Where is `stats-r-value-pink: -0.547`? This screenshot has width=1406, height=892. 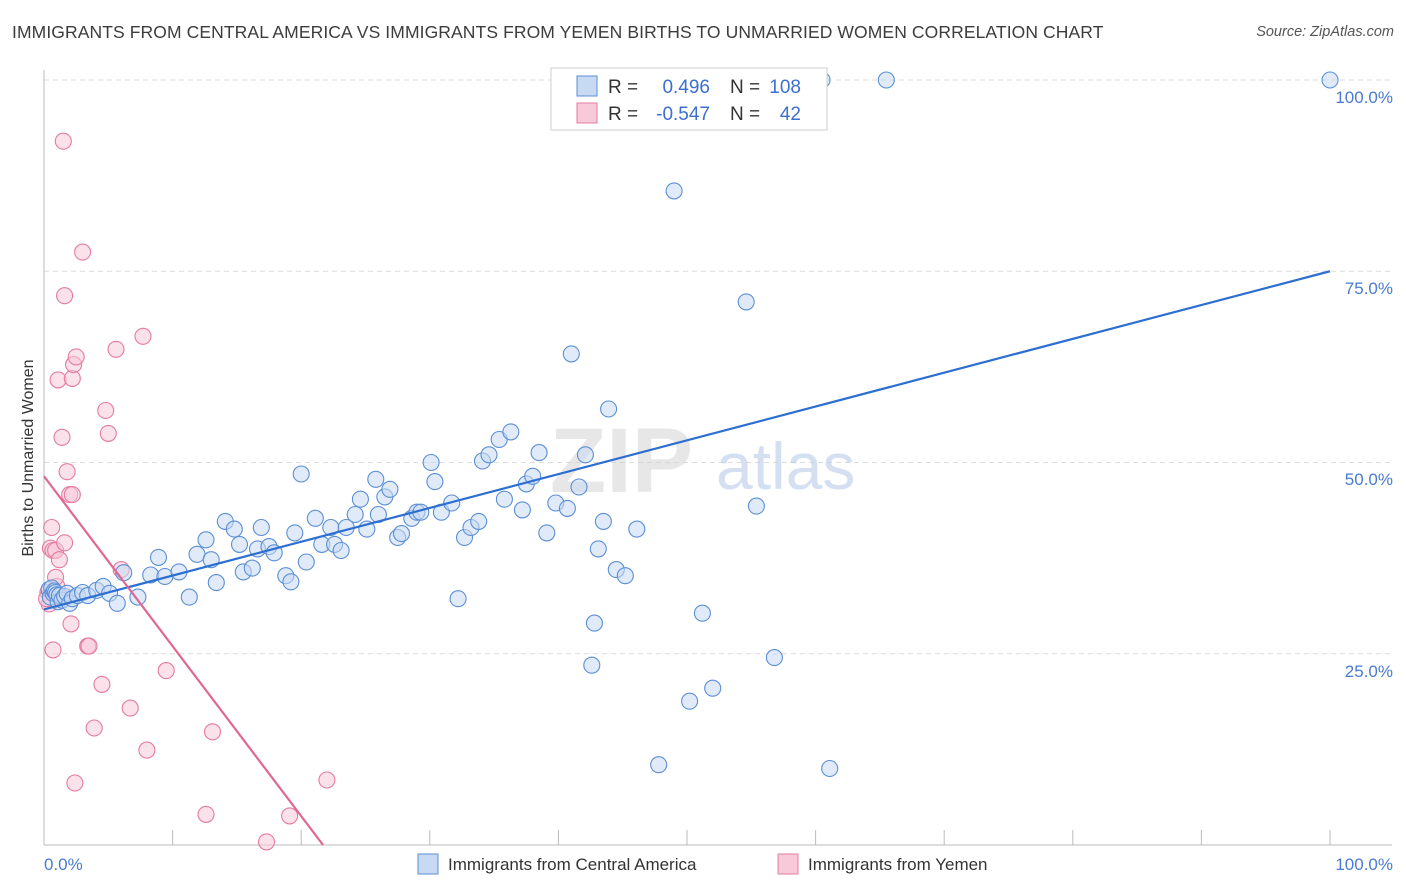
stats-r-value-pink: -0.547 is located at coordinates (683, 114).